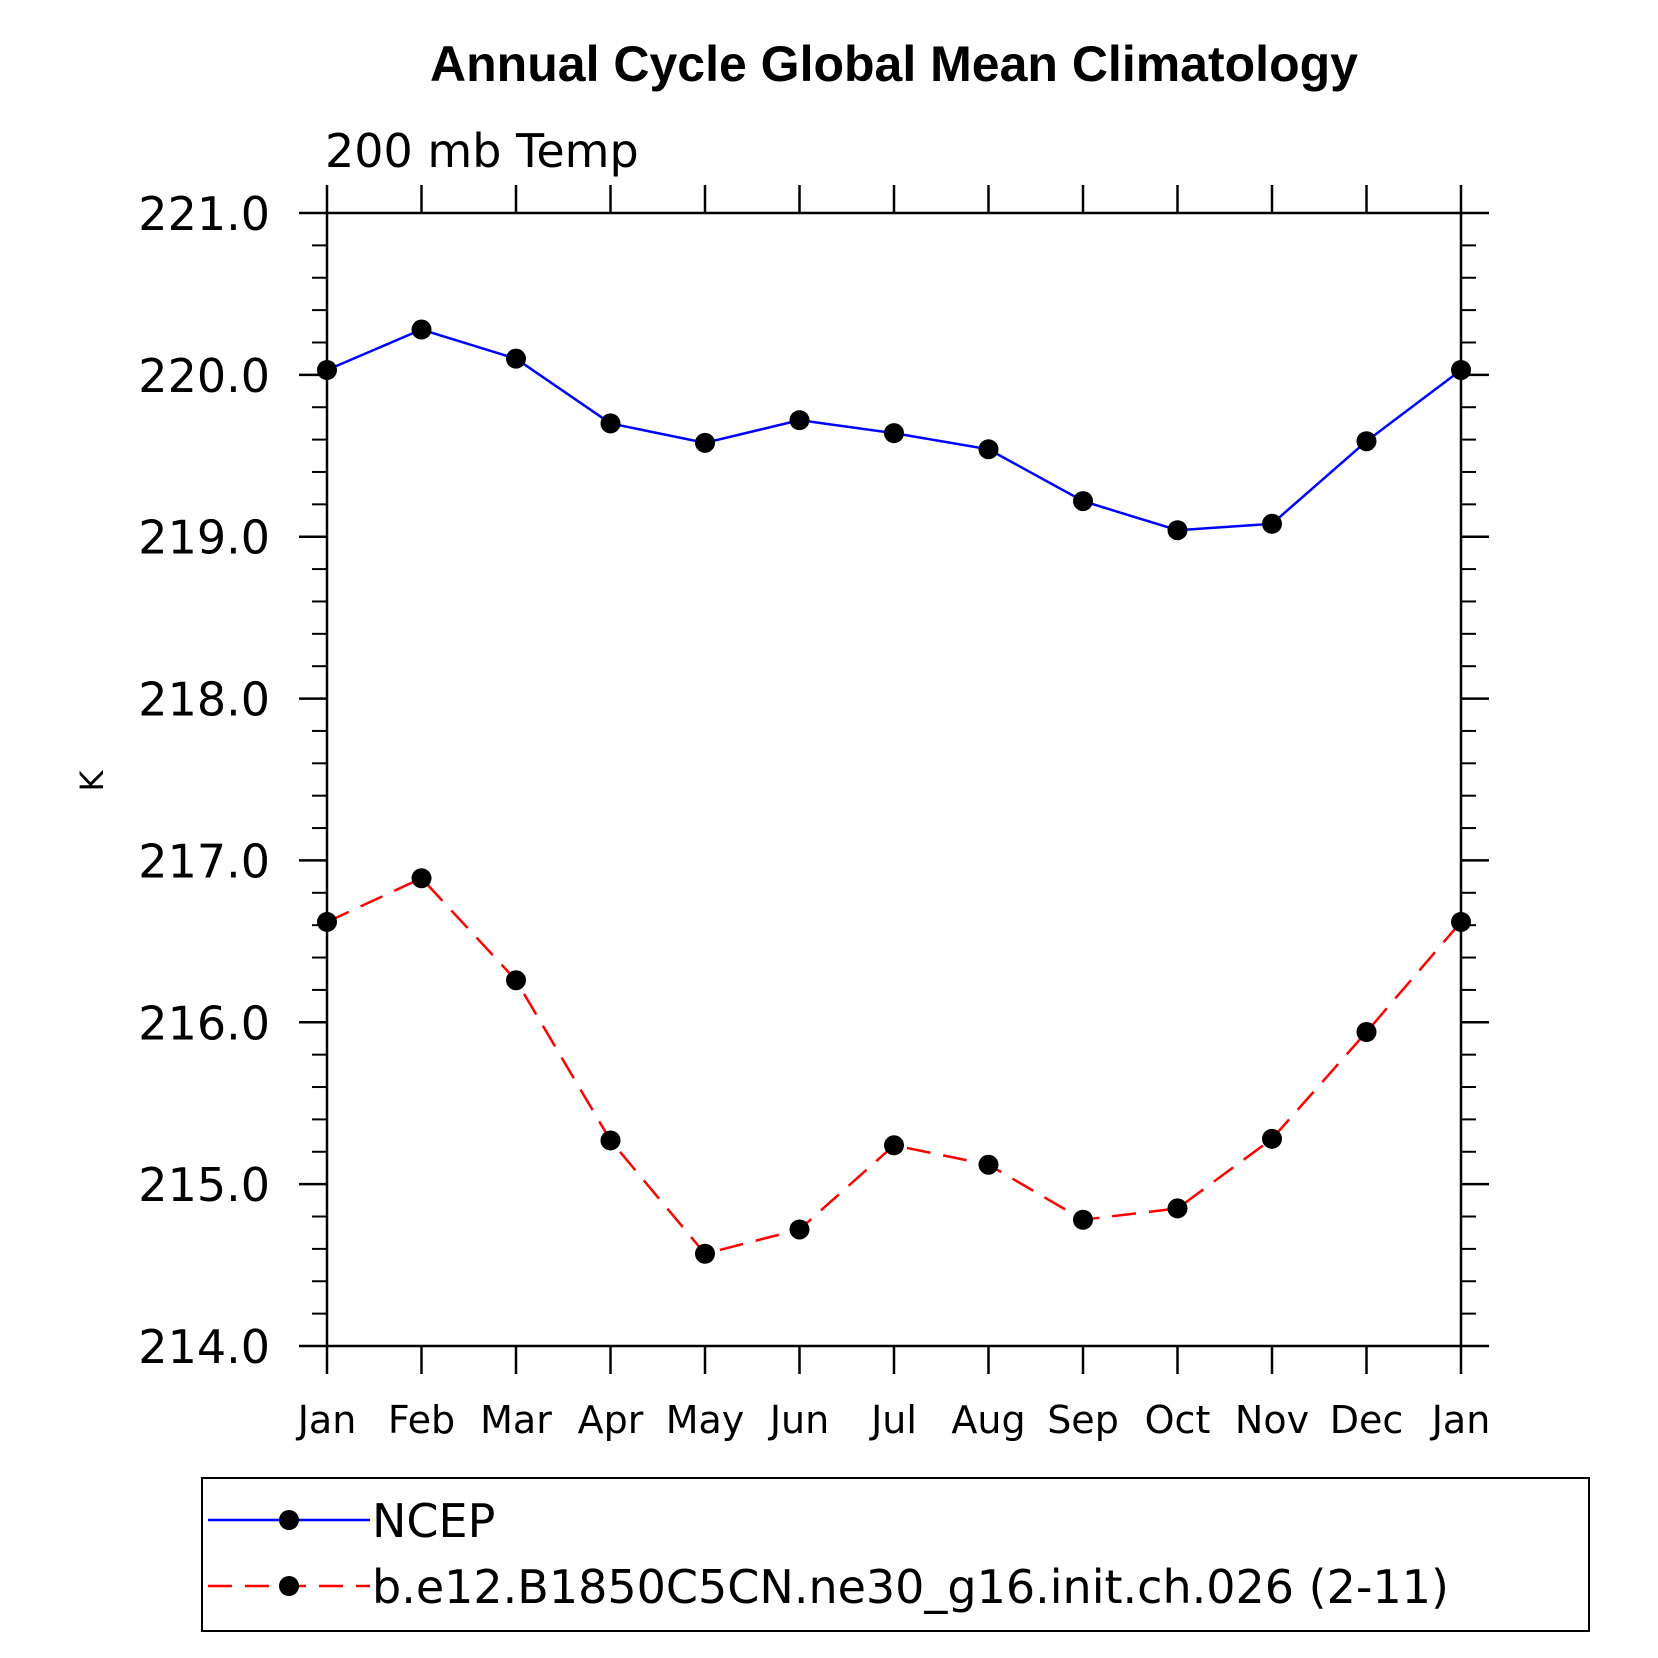 Image resolution: width=1658 pixels, height=1658 pixels. I want to click on x-tick-label: Dec, so click(1367, 1420).